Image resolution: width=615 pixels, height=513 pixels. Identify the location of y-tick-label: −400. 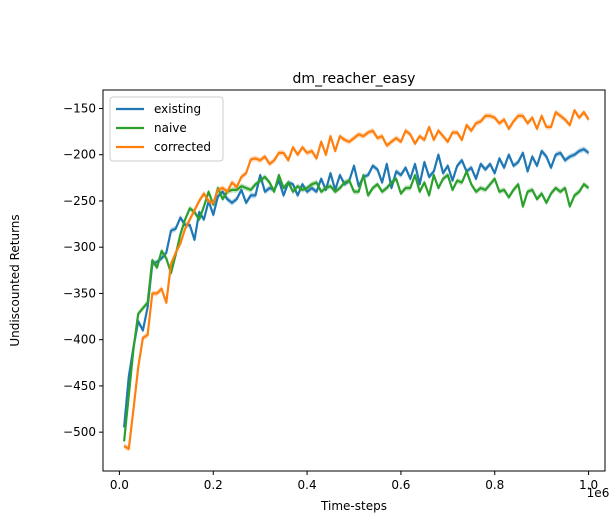
(79, 340).